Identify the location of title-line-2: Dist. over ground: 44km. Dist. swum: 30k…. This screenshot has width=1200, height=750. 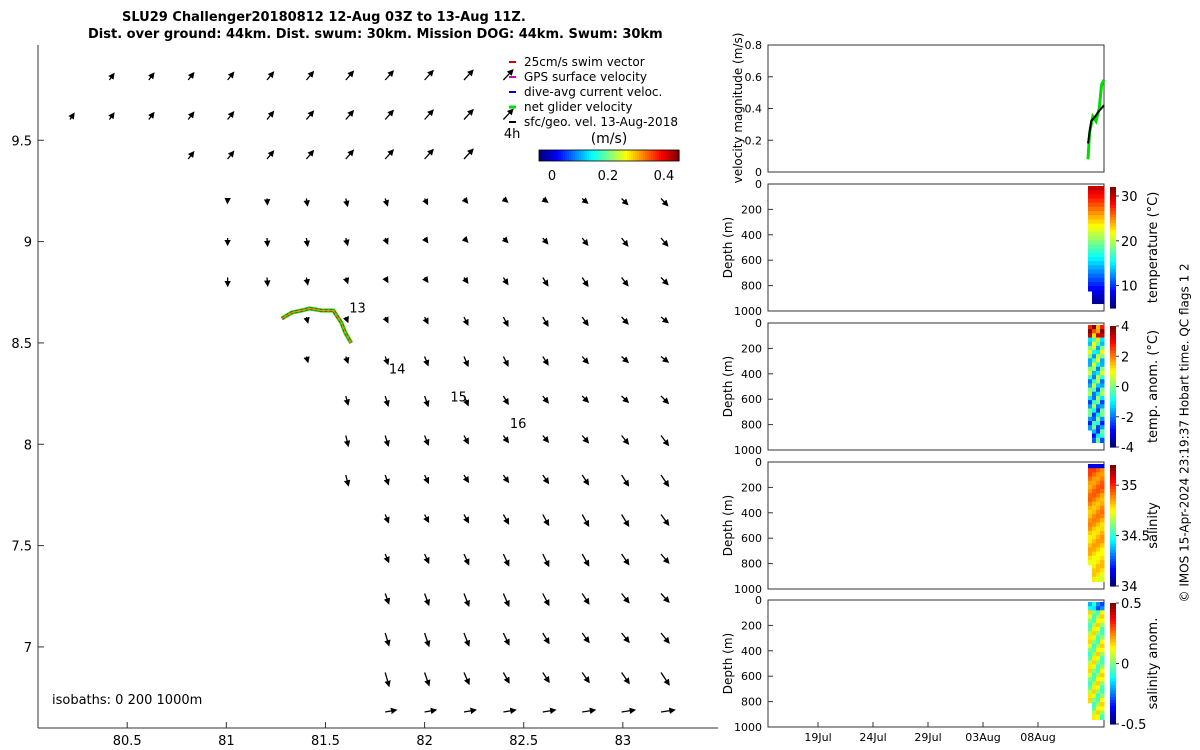
(375, 34).